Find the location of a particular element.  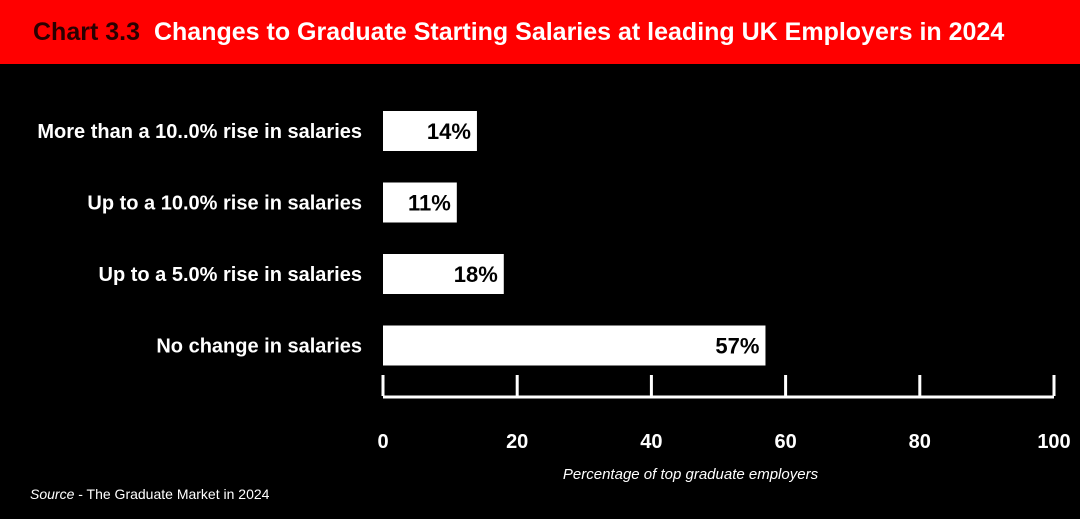

data-label-3: 18% is located at coordinates (476, 274).